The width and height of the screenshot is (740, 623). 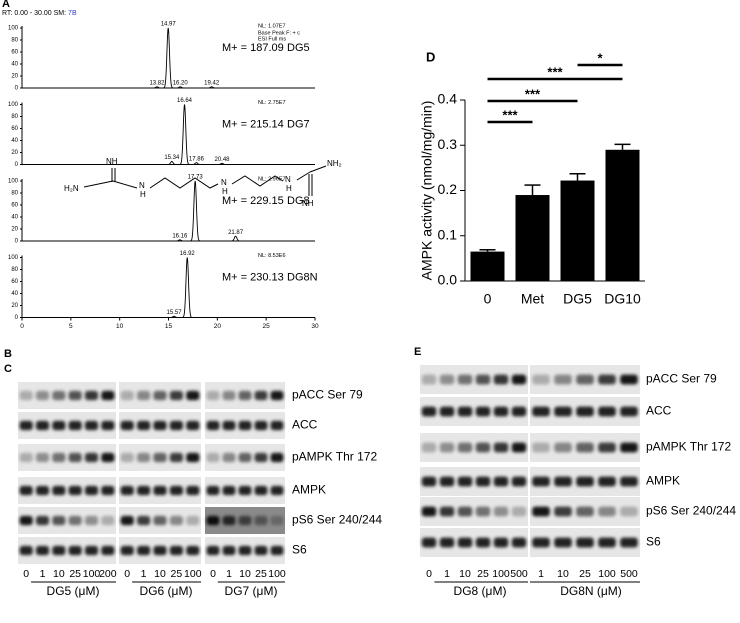 I want to click on lane-label: 1, so click(x=229, y=574).